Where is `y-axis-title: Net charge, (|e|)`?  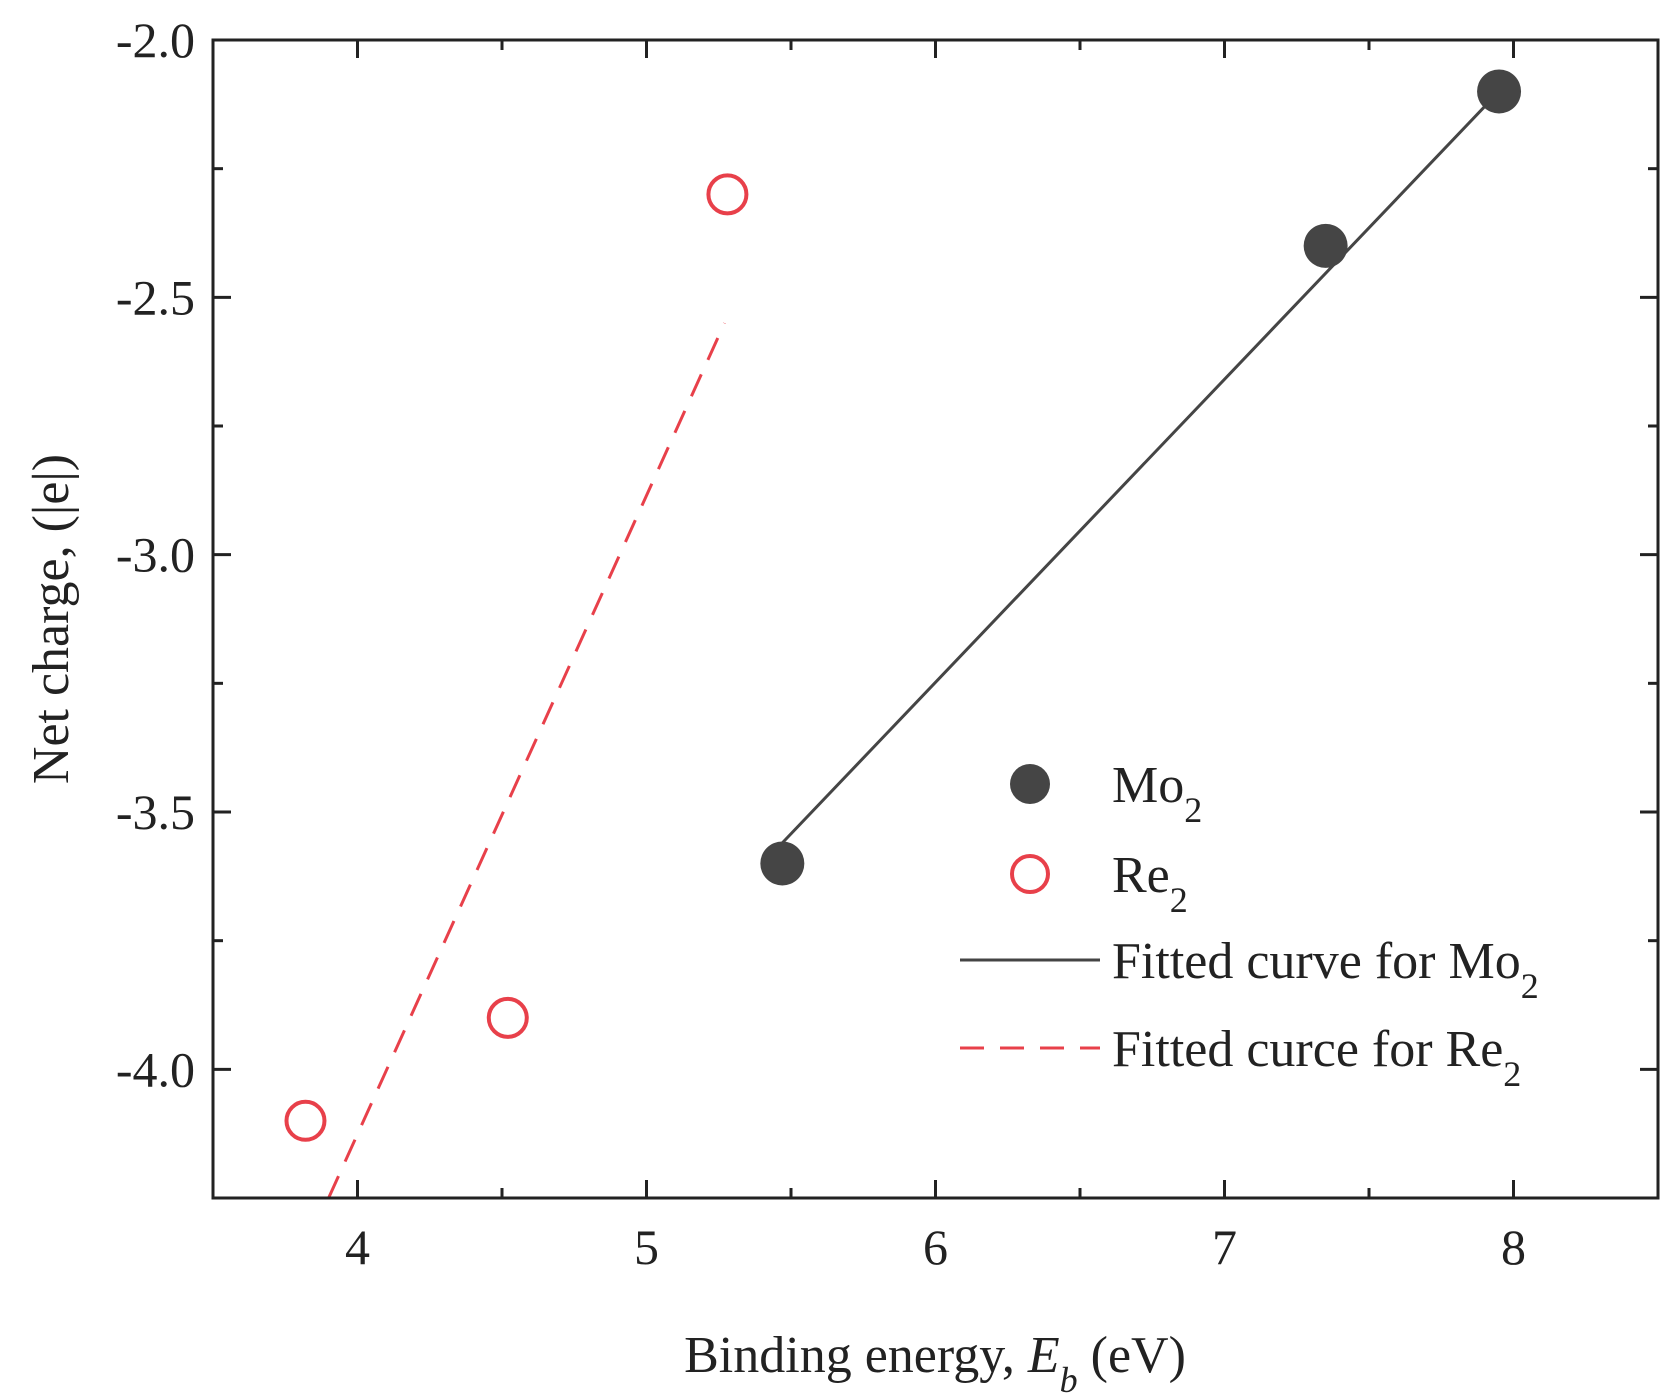
y-axis-title: Net charge, (|e|) is located at coordinates (51, 619).